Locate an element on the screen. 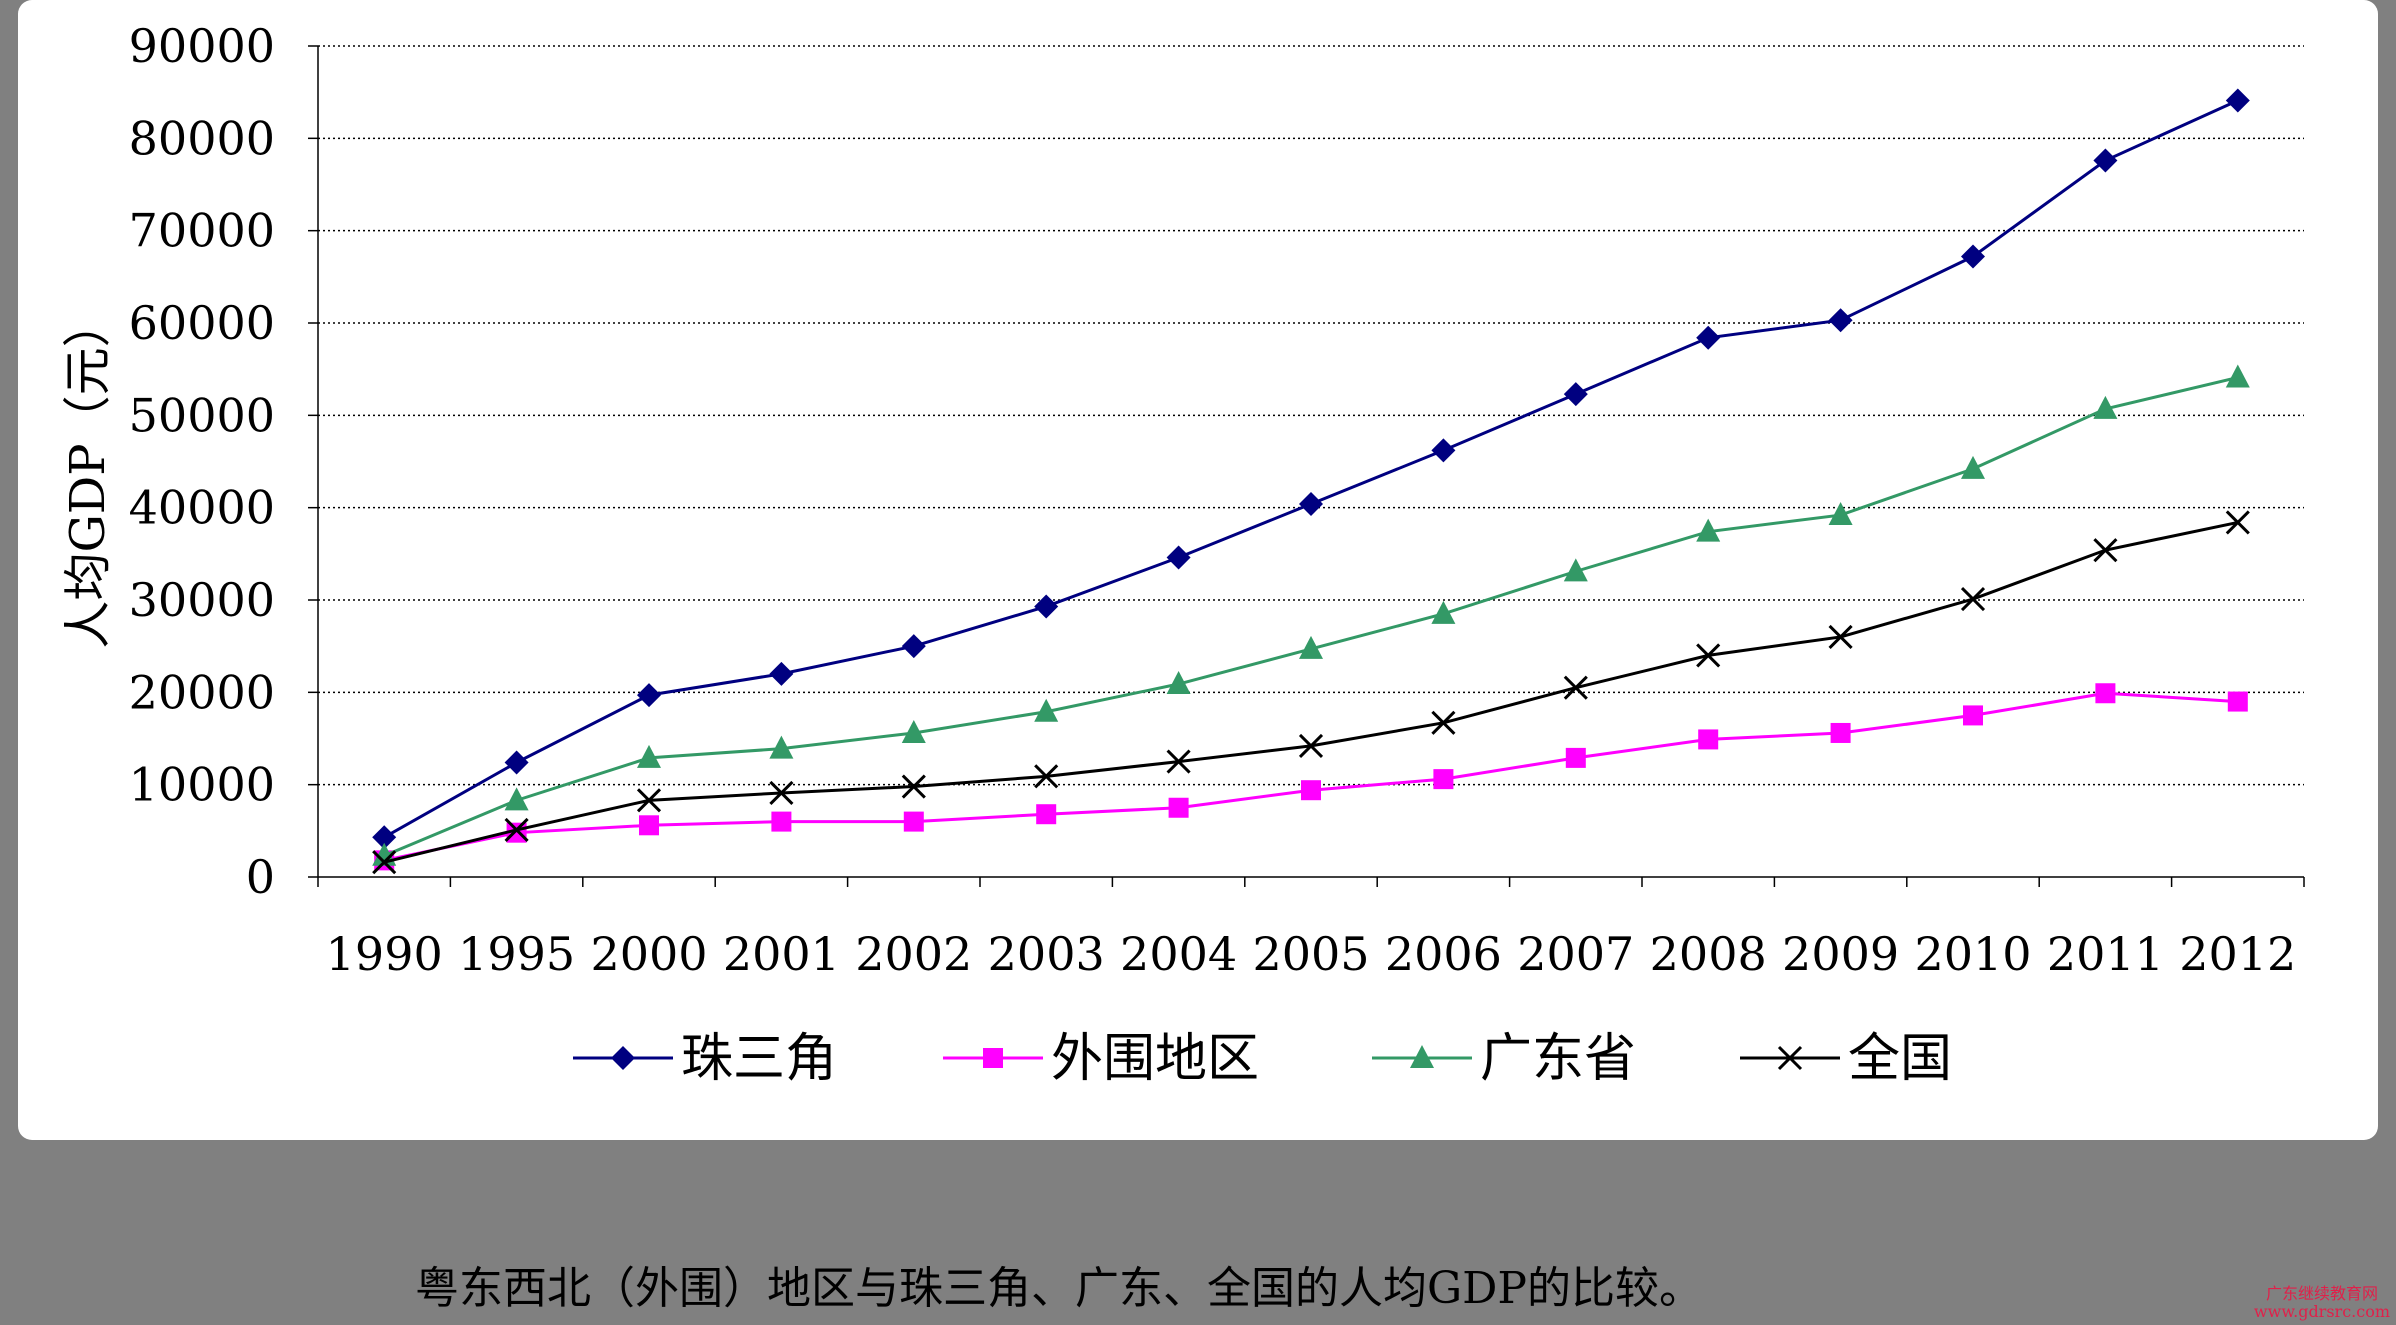 The image size is (2396, 1325). x-tick-label: 1995 is located at coordinates (516, 954).